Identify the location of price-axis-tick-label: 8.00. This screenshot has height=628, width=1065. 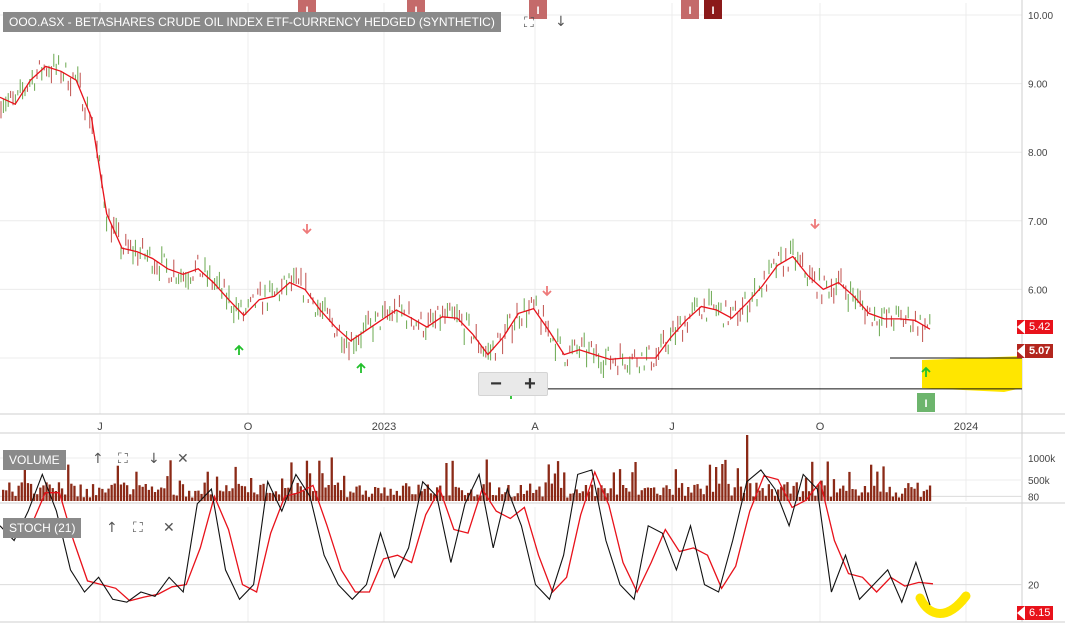
(1038, 153).